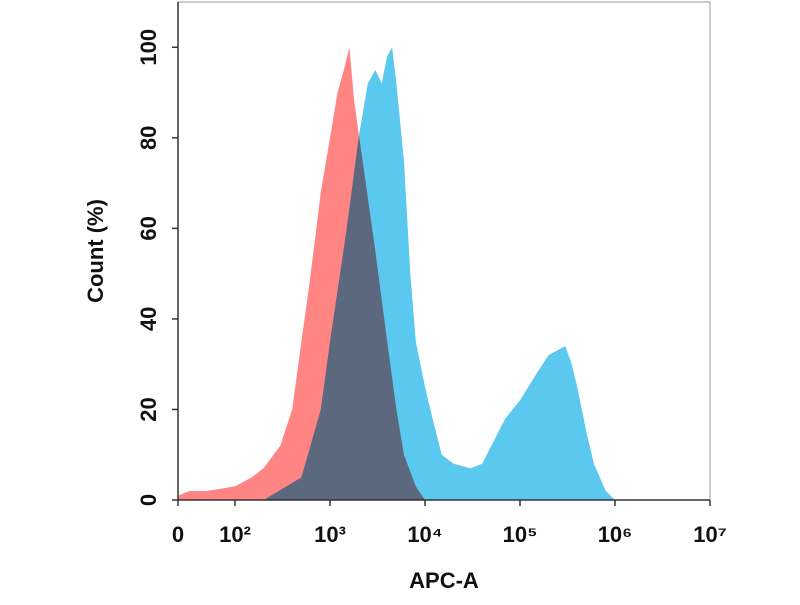 The width and height of the screenshot is (800, 605). I want to click on x-tick-label: 10², so click(235, 534).